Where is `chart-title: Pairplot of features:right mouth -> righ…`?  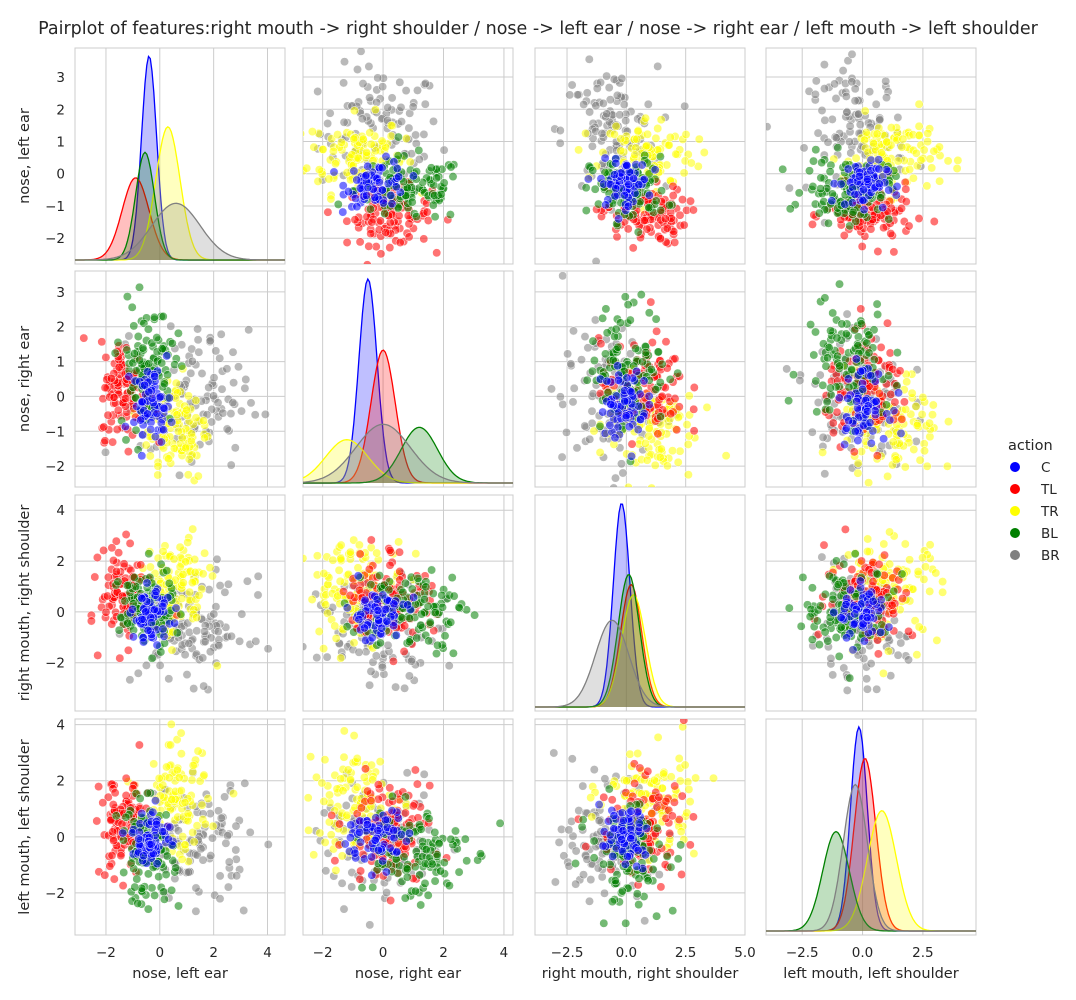
chart-title: Pairplot of features:right mouth -> righ… is located at coordinates (538, 29).